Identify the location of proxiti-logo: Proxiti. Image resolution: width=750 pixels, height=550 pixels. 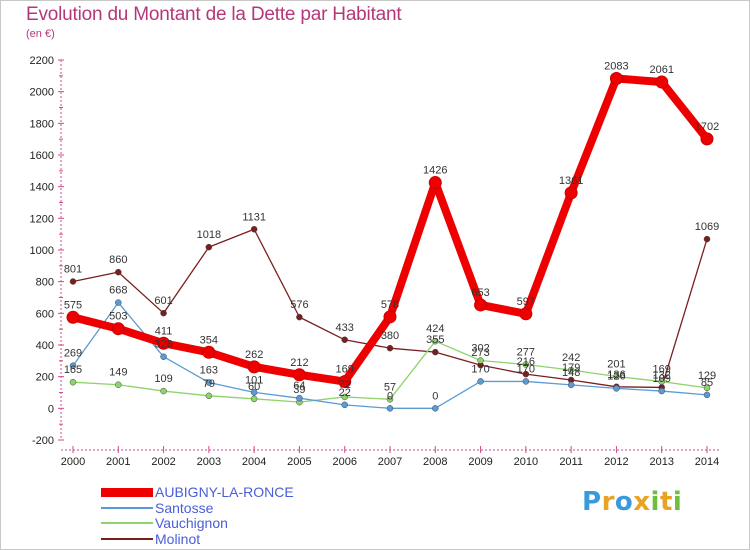
(632, 502).